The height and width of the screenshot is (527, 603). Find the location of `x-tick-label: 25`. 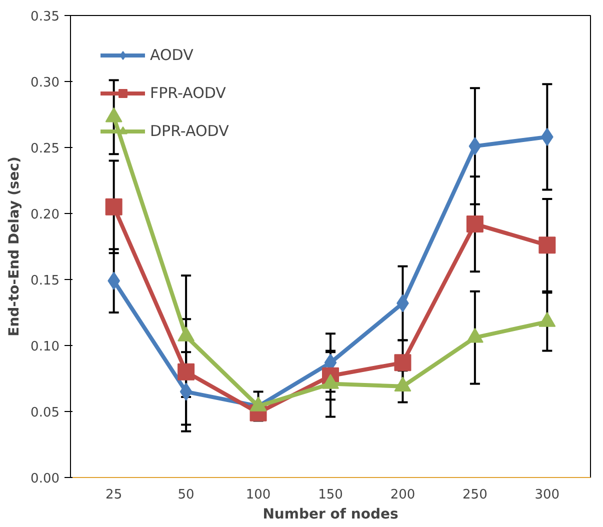

x-tick-label: 25 is located at coordinates (114, 495).